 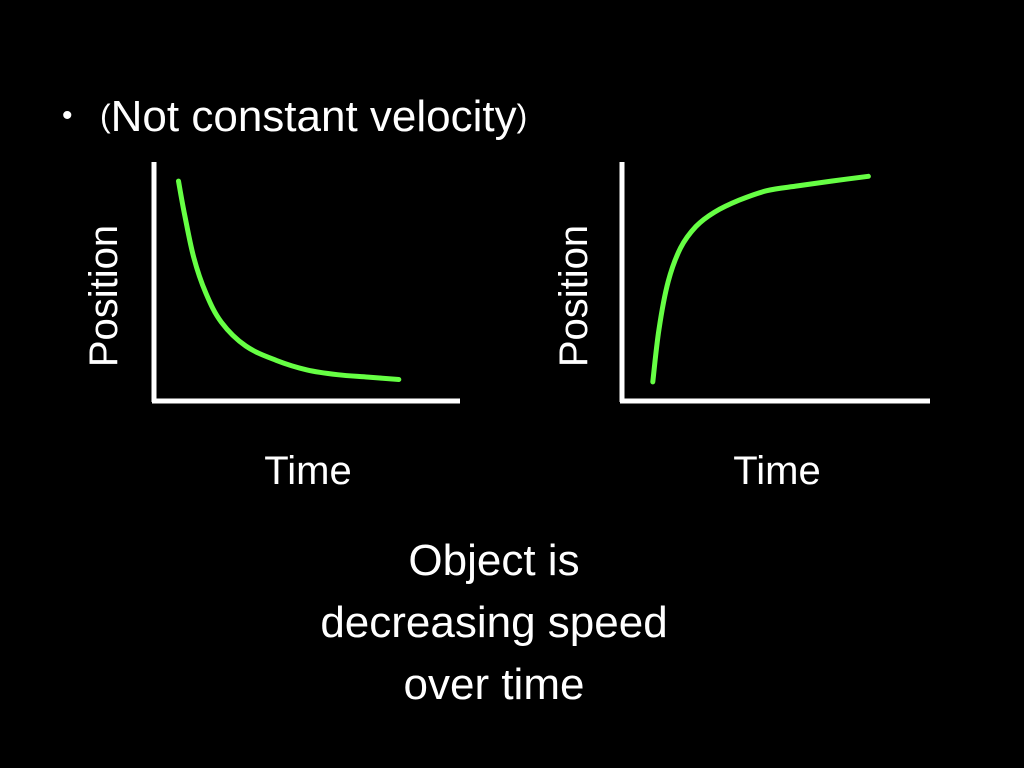 I want to click on caption: Object is decreasing speed over time, so click(x=494, y=623).